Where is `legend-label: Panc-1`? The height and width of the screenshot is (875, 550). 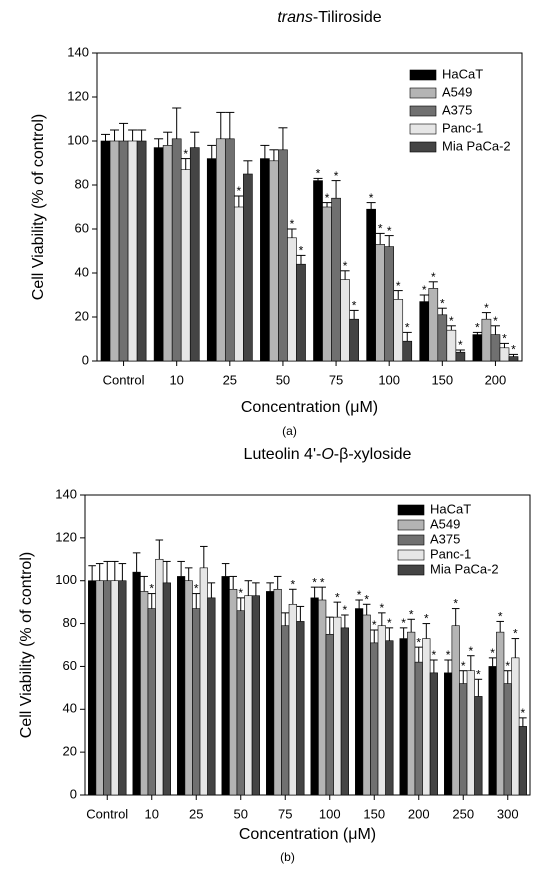
legend-label: Panc-1 is located at coordinates (450, 553).